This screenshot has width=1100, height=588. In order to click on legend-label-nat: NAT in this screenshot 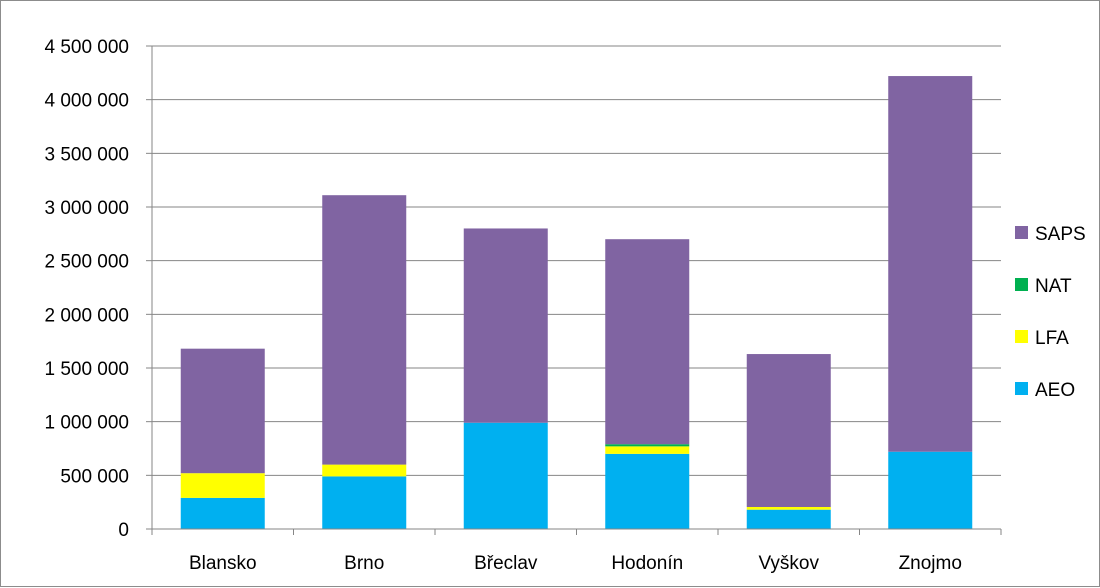, I will do `click(1053, 286)`.